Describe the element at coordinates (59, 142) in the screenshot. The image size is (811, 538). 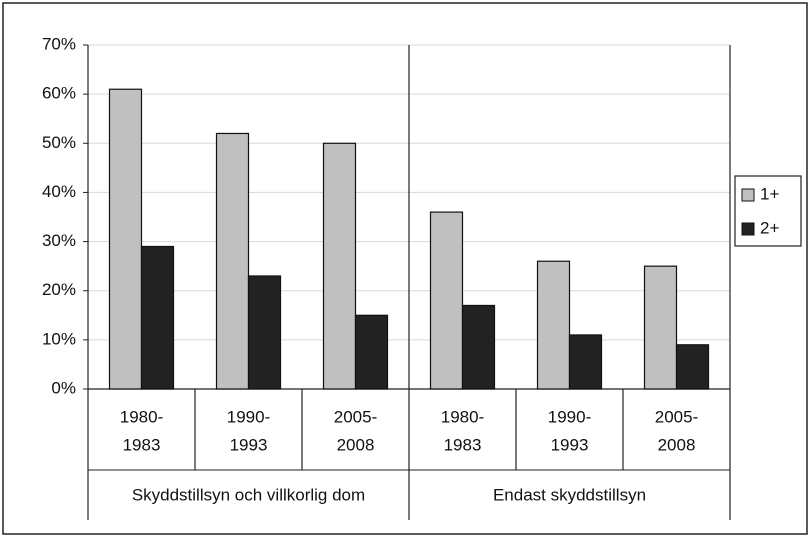
I see `y-tick-label: 50%` at that location.